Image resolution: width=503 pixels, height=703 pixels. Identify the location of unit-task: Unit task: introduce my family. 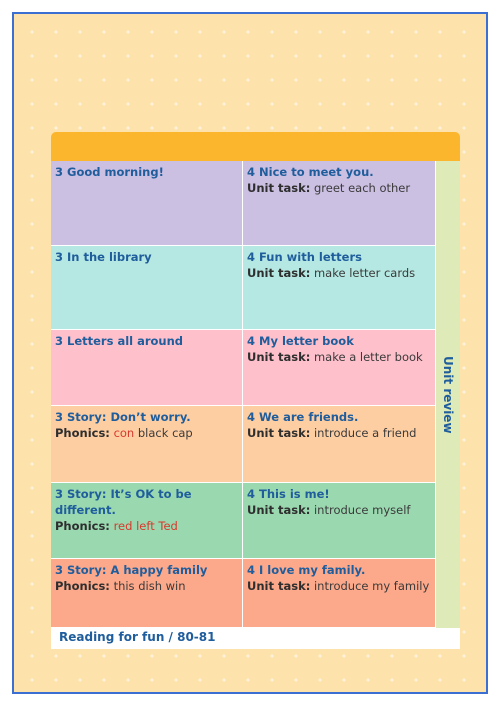
(339, 586).